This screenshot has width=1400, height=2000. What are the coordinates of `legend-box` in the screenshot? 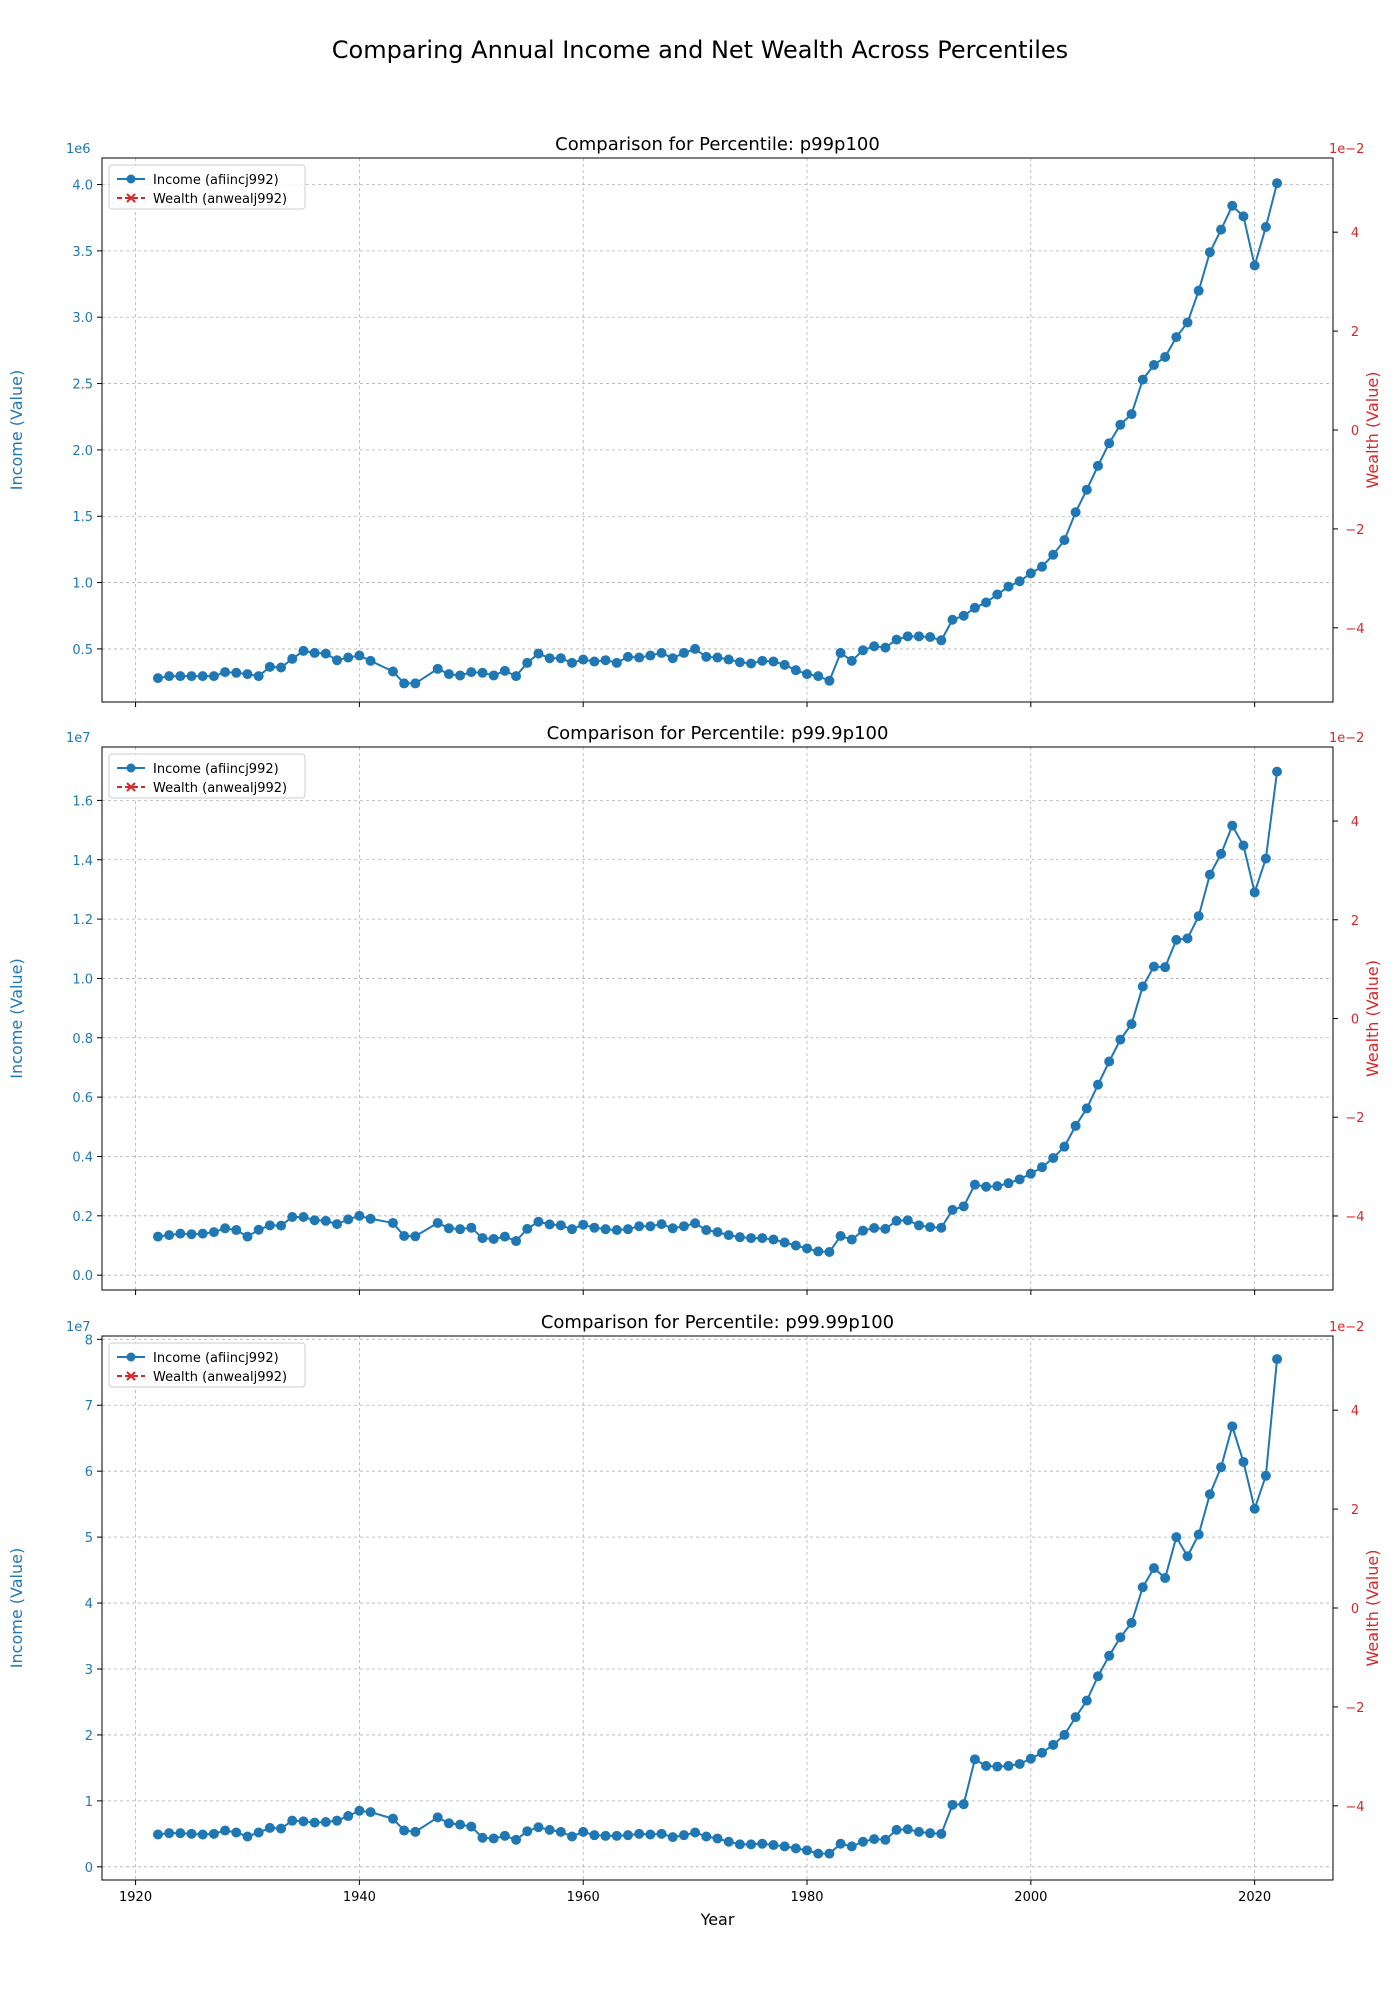 It's located at (207, 1365).